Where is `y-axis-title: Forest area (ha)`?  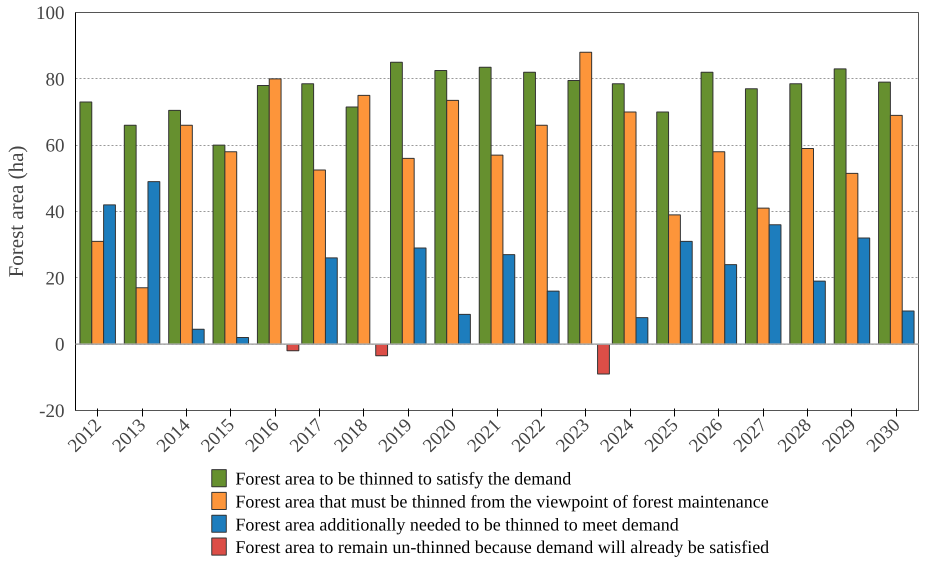 y-axis-title: Forest area (ha) is located at coordinates (16, 212).